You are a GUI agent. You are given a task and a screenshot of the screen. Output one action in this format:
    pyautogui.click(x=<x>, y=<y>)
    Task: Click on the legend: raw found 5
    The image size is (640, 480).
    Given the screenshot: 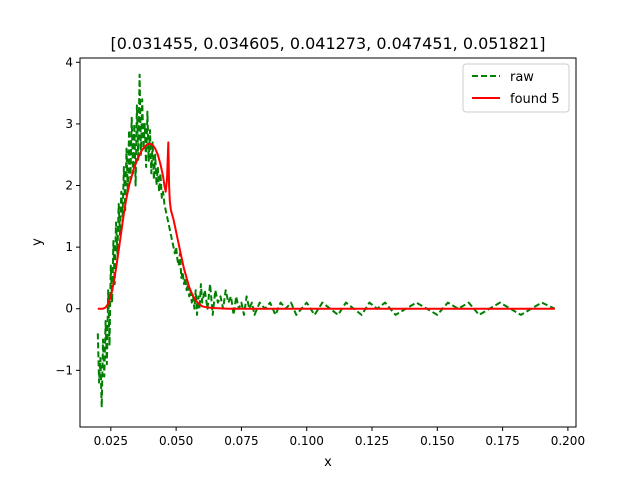 What is the action you would take?
    pyautogui.click(x=516, y=88)
    